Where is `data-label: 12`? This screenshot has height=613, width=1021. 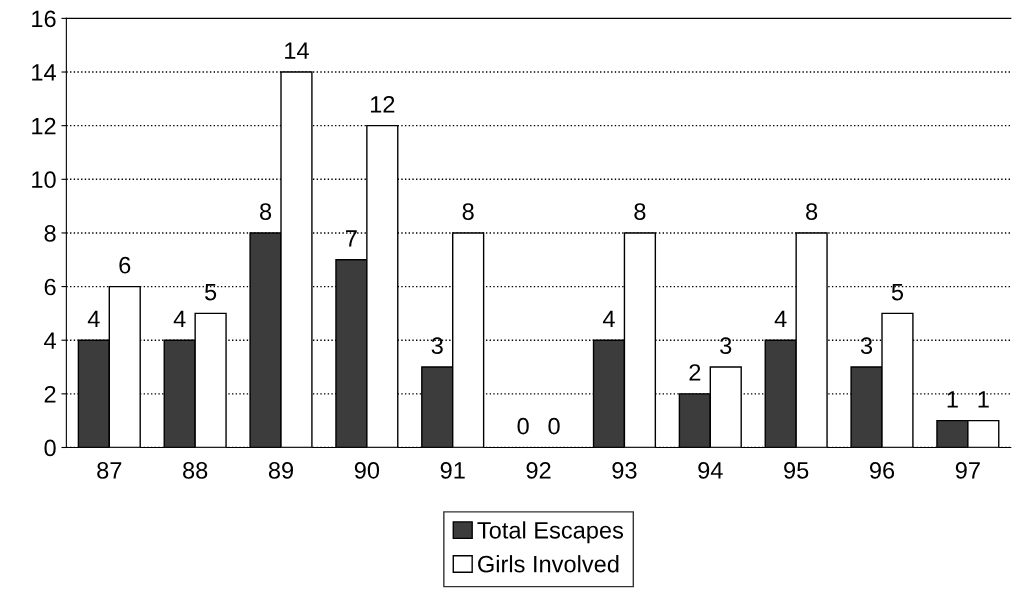 data-label: 12 is located at coordinates (382, 104).